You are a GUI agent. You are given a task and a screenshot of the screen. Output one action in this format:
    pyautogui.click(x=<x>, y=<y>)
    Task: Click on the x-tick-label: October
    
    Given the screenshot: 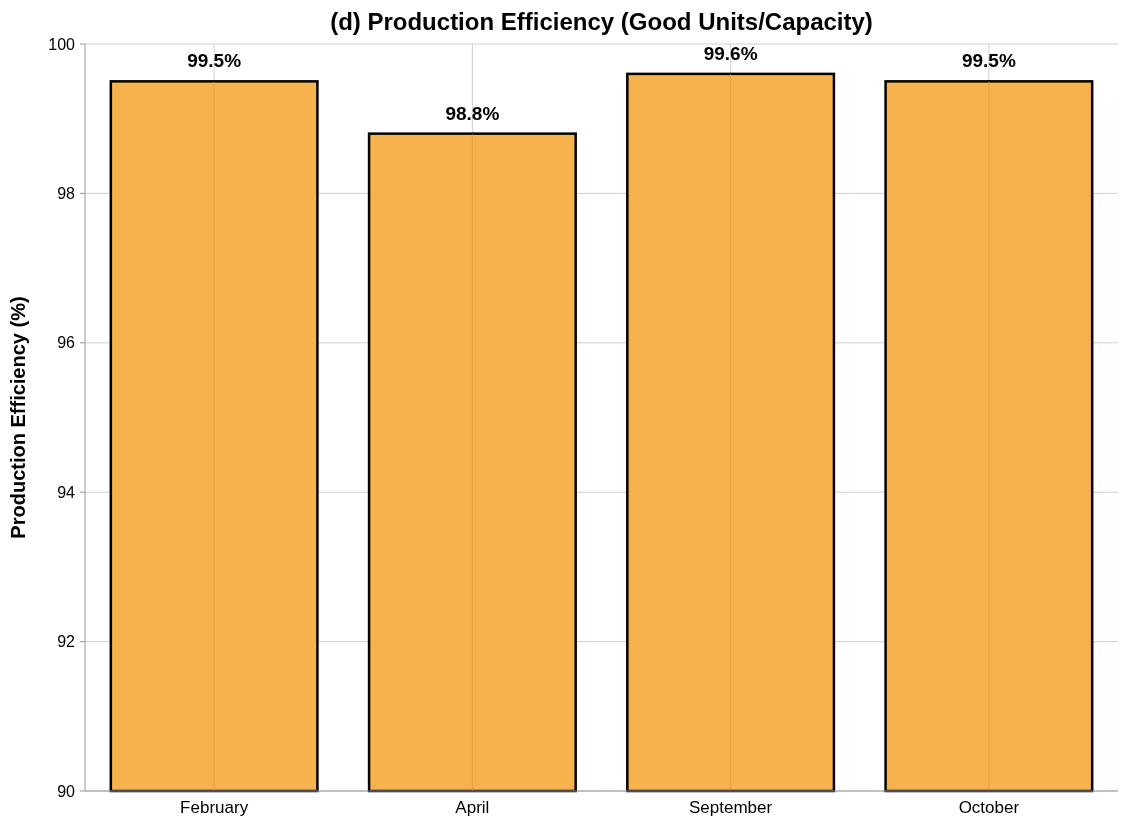 What is the action you would take?
    pyautogui.click(x=989, y=807)
    